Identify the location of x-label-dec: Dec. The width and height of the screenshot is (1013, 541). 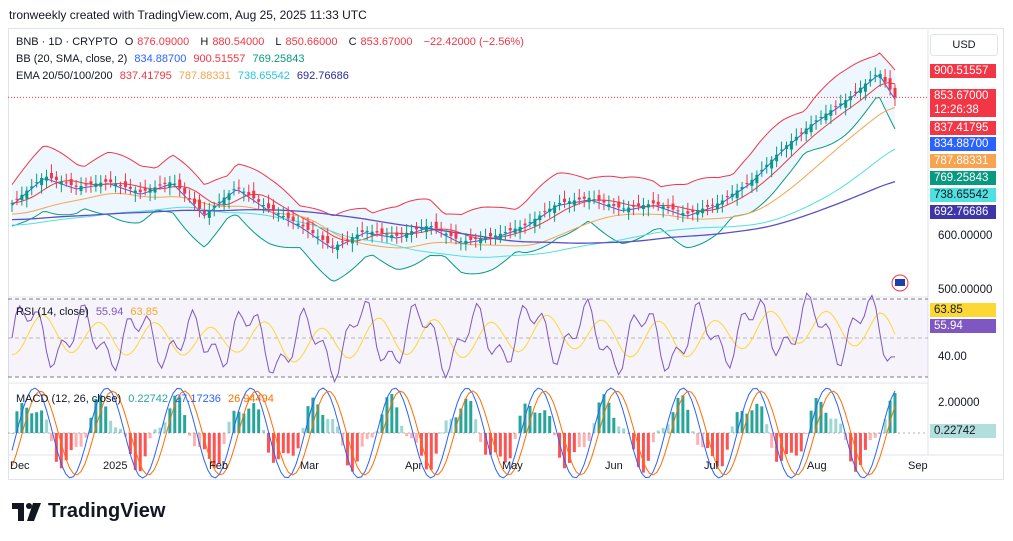
(20, 466).